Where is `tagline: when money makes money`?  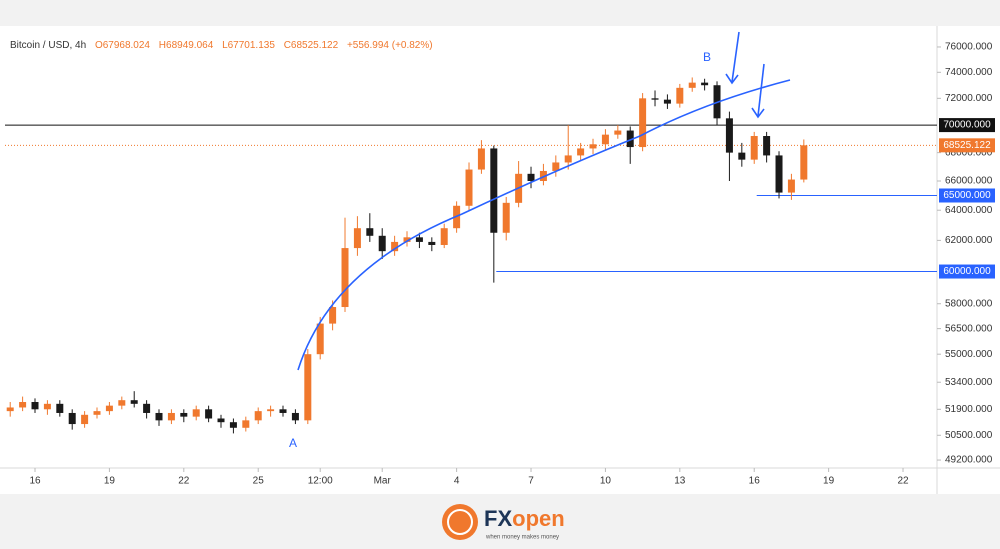
tagline: when money makes money is located at coordinates (522, 538).